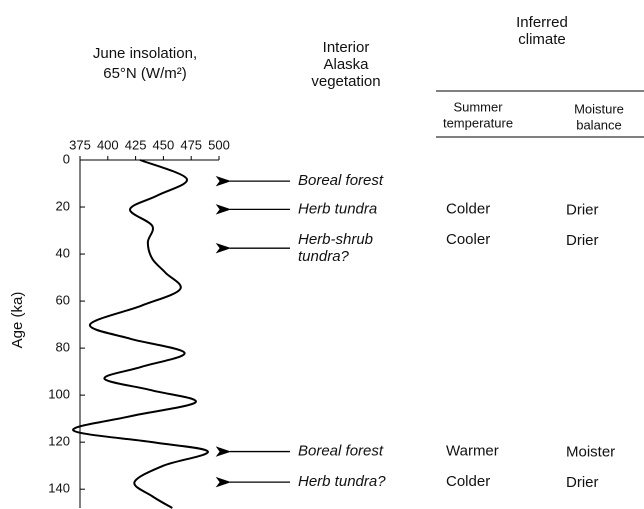  Describe the element at coordinates (346, 64) in the screenshot. I see `vegetation-header: Alaska` at that location.